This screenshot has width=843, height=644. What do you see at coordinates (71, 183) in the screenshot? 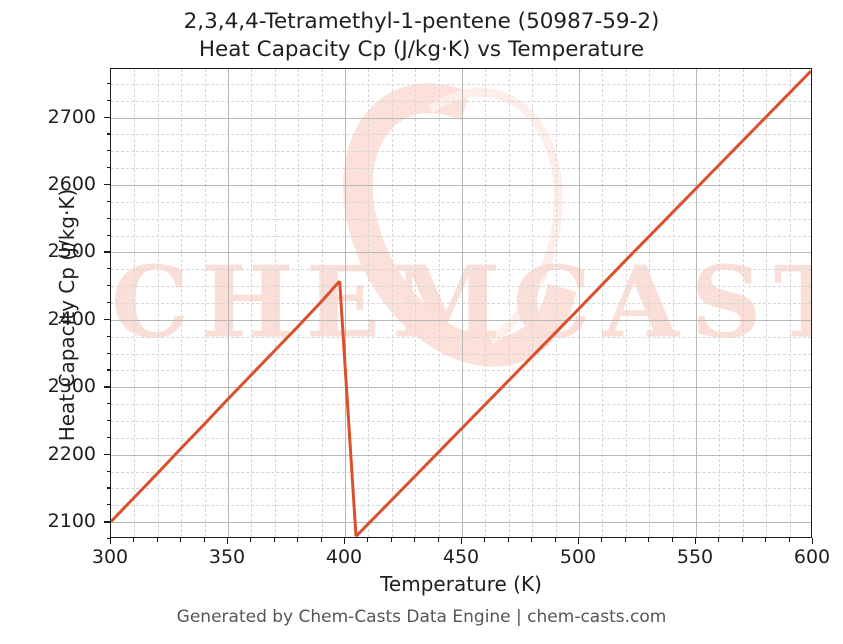
I see `y-axis-tick-label: 2600` at bounding box center [71, 183].